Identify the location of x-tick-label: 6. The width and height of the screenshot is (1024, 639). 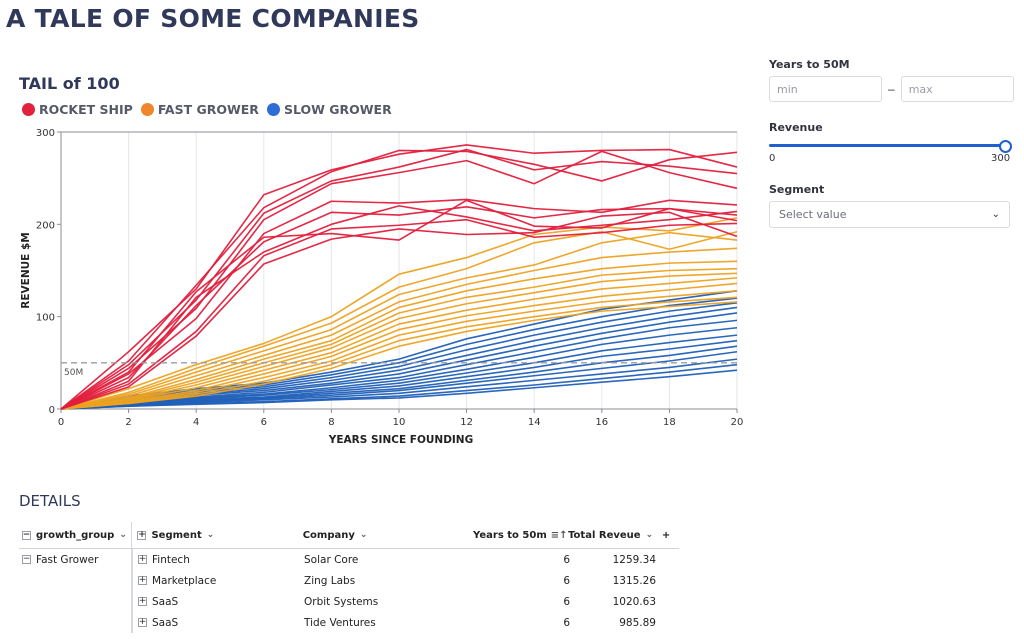
(264, 422).